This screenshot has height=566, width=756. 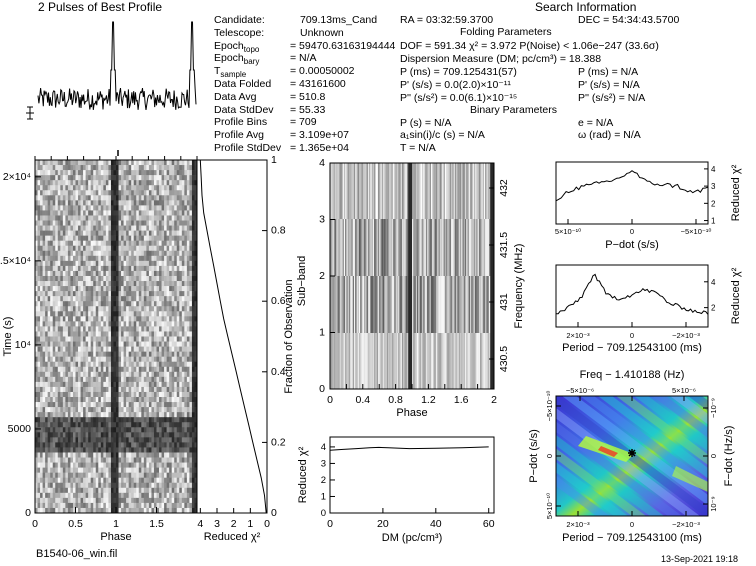 What do you see at coordinates (504, 302) in the screenshot?
I see `tick-label: 431` at bounding box center [504, 302].